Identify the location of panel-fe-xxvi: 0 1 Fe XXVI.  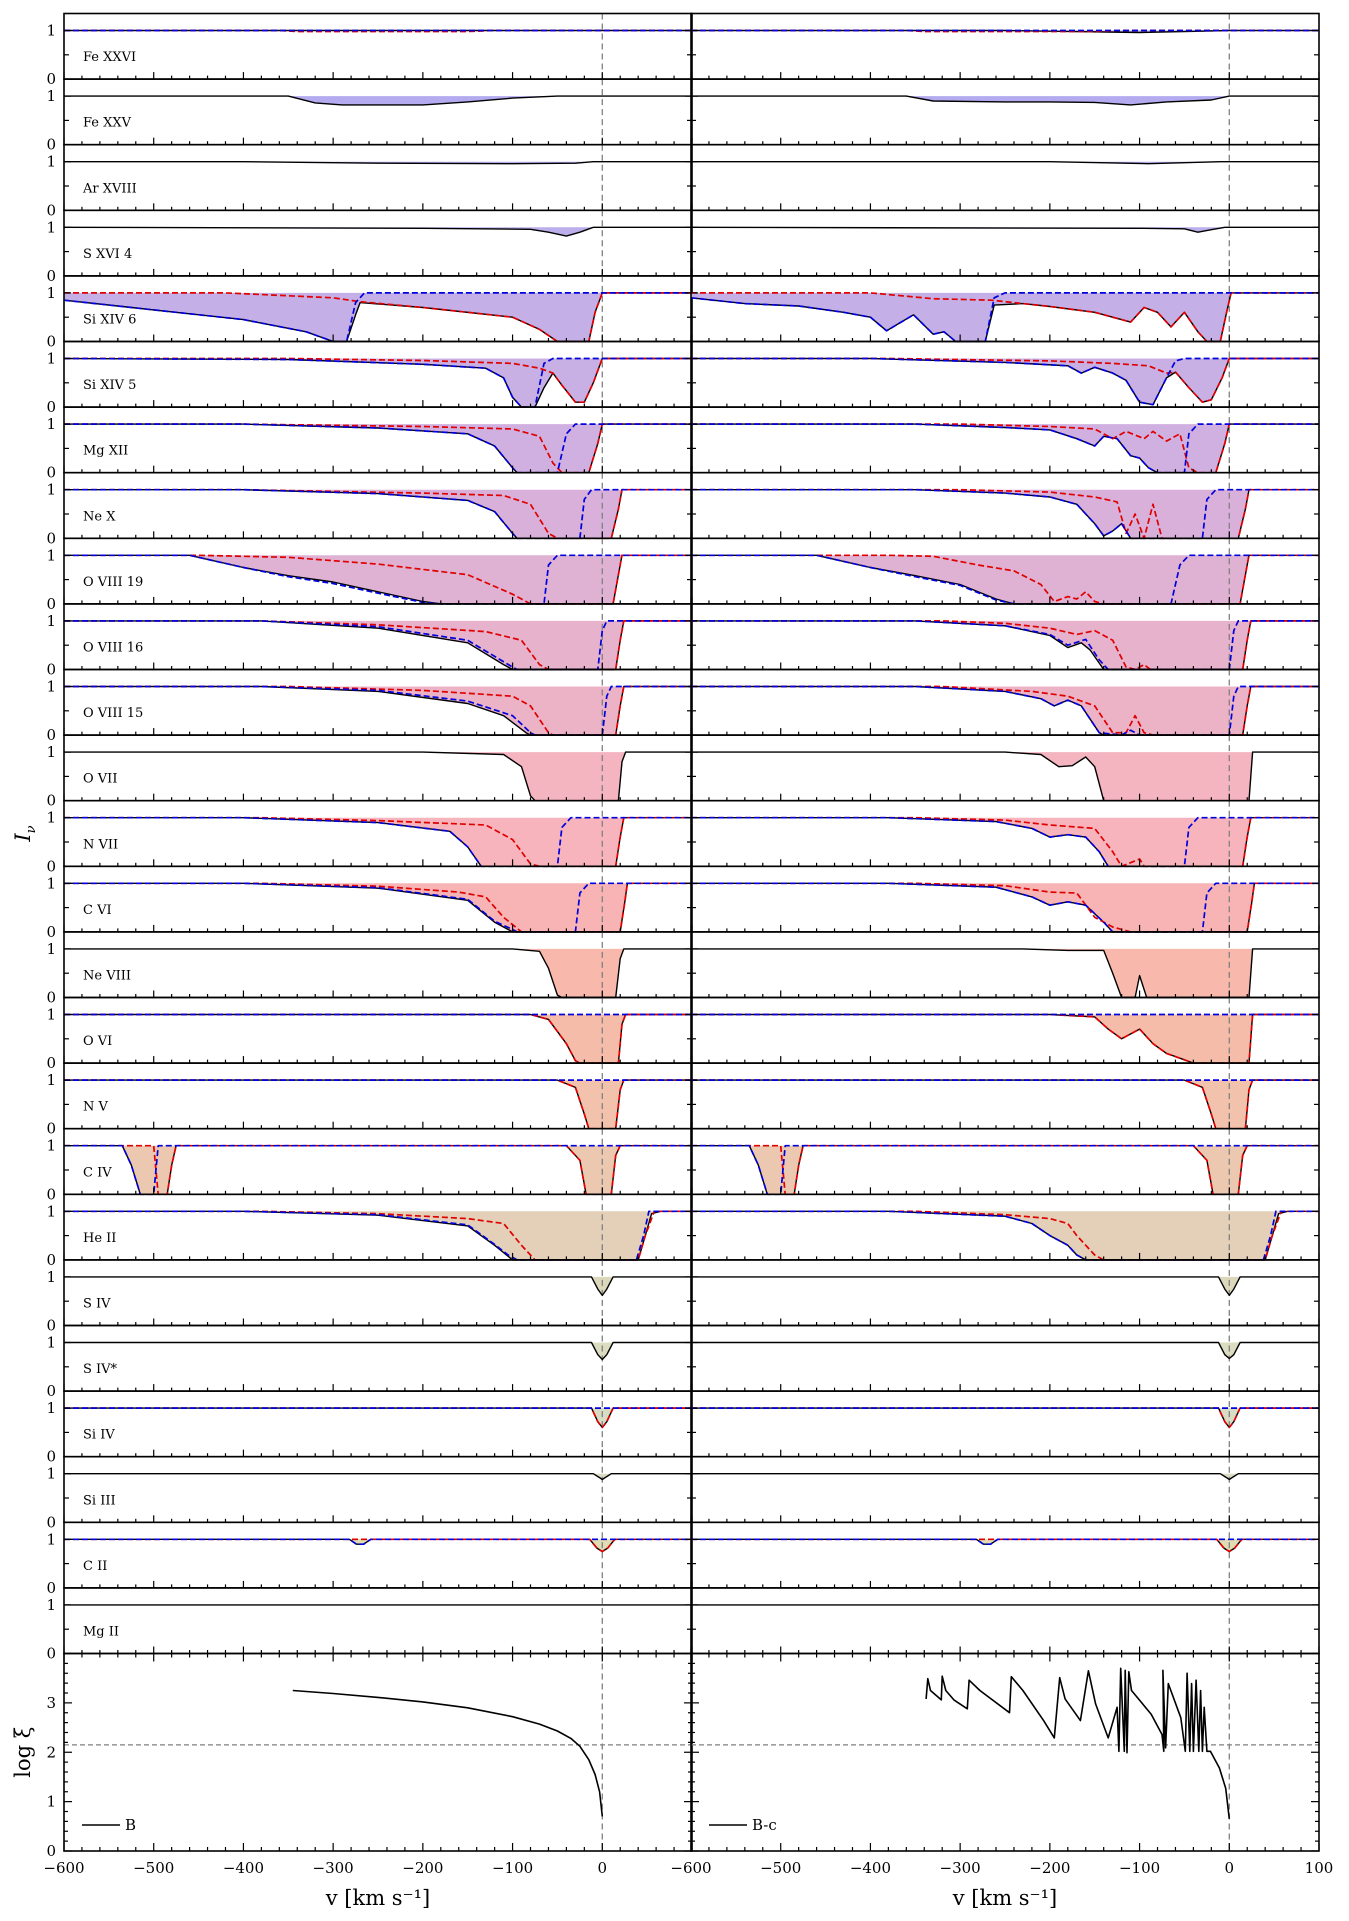
(683, 50).